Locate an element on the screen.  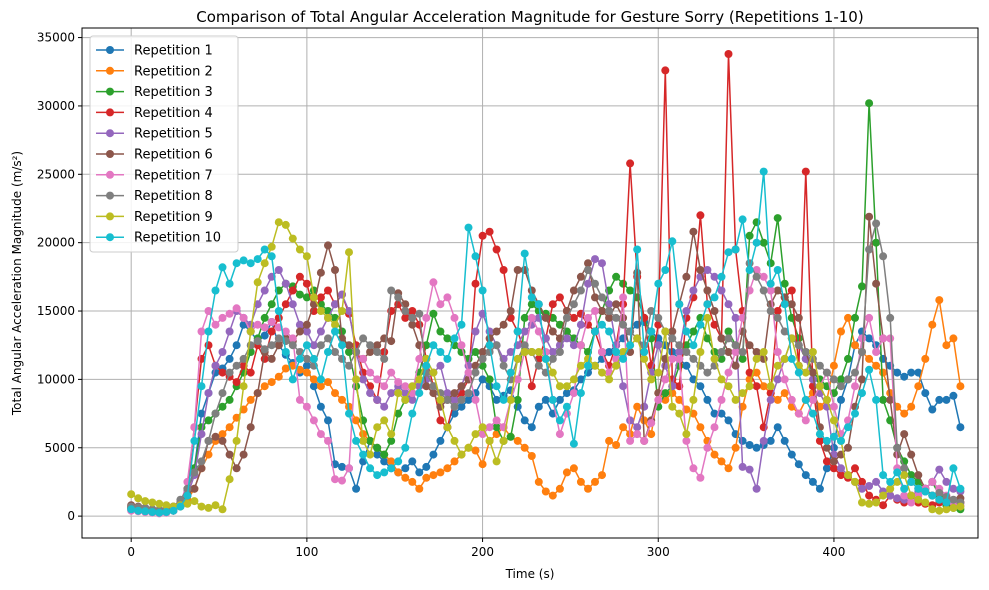
legend-label: Repetition 6 is located at coordinates (173, 155).